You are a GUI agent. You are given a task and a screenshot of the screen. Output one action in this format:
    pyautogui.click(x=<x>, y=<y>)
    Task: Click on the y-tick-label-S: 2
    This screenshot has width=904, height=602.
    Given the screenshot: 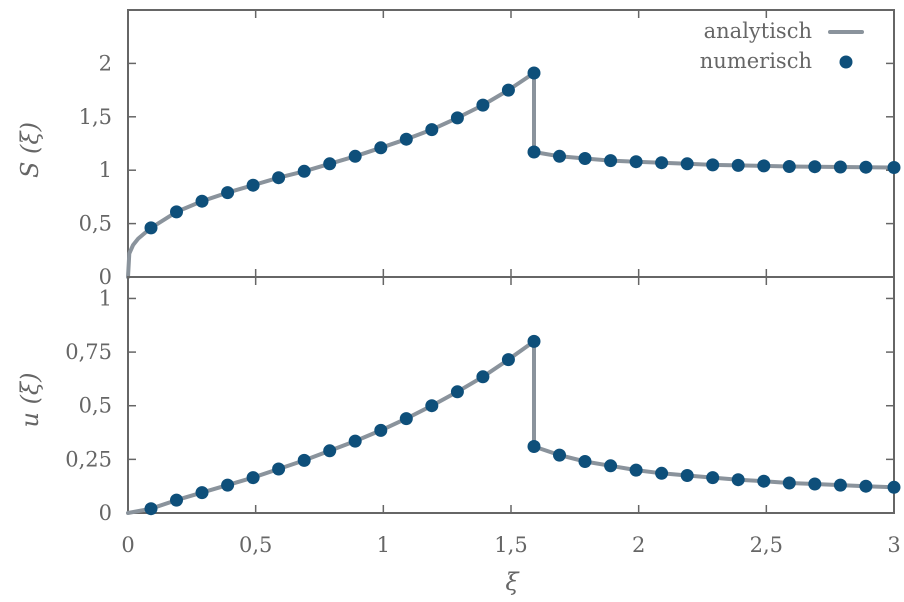 What is the action you would take?
    pyautogui.click(x=105, y=63)
    